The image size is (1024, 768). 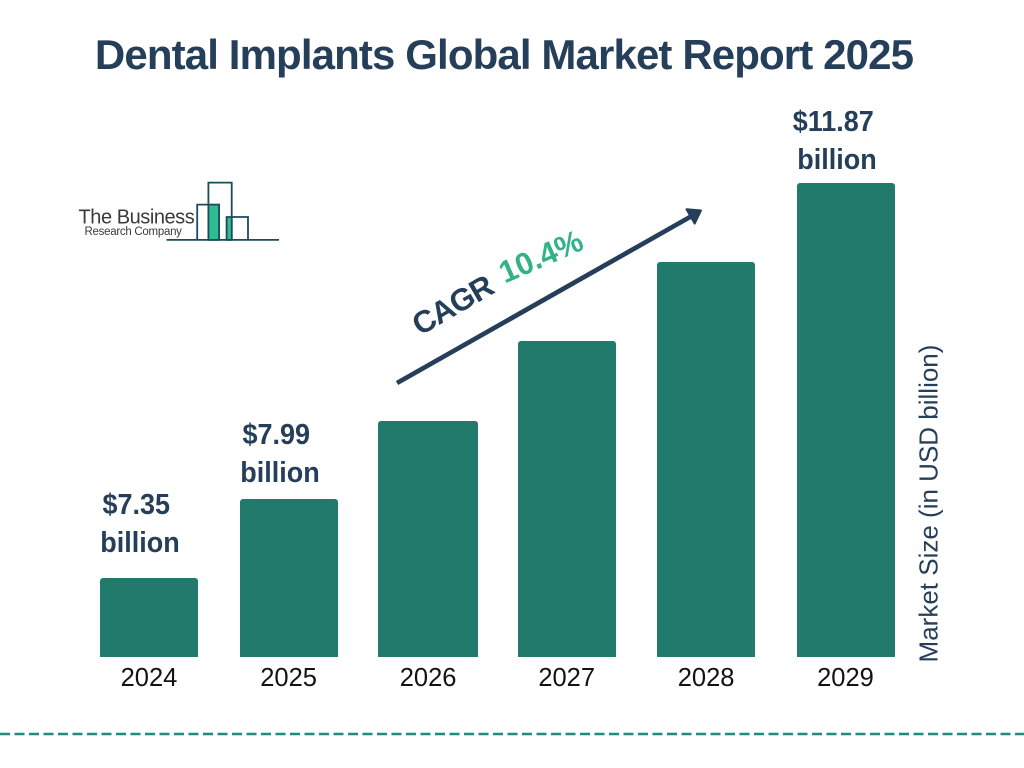 What do you see at coordinates (137, 218) in the screenshot?
I see `svg-text: The Business` at bounding box center [137, 218].